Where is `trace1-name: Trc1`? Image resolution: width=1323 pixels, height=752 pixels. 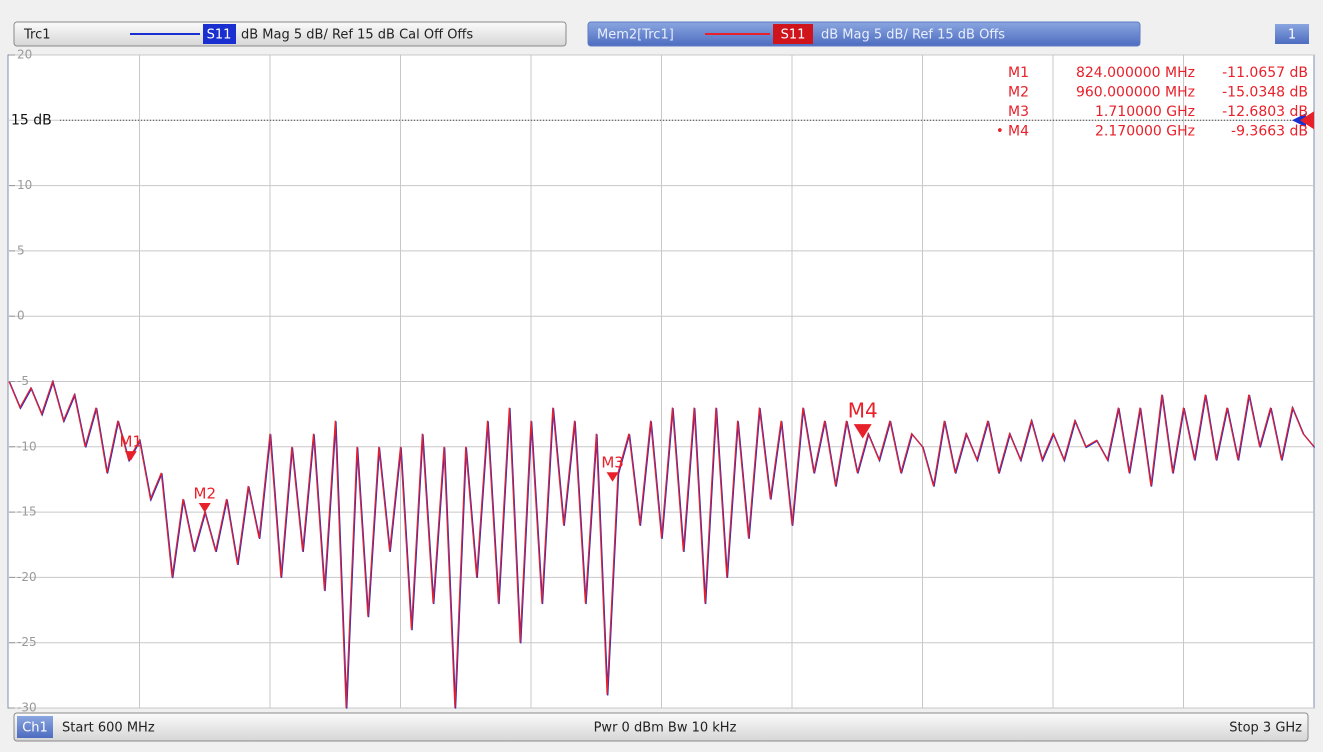
trace1-name: Trc1 is located at coordinates (37, 35).